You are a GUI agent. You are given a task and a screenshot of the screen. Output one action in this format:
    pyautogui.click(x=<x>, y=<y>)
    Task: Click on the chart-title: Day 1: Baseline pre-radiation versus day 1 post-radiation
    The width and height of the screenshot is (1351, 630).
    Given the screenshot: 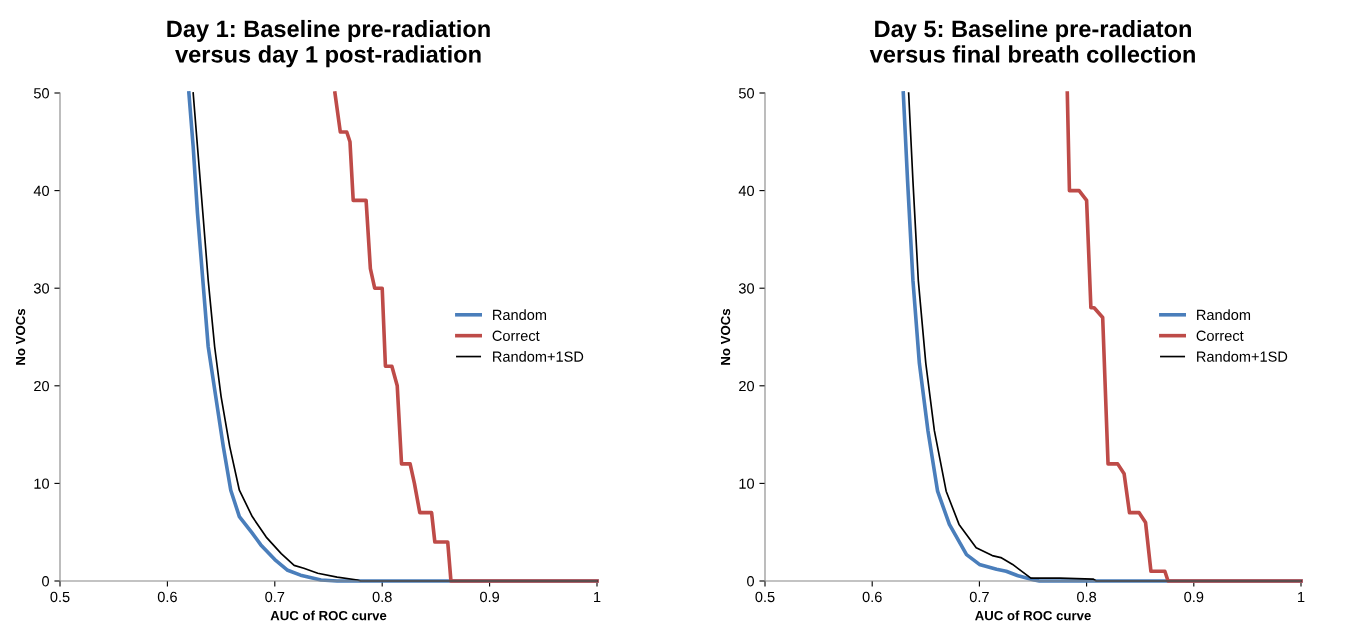 What is the action you would take?
    pyautogui.click(x=328, y=43)
    